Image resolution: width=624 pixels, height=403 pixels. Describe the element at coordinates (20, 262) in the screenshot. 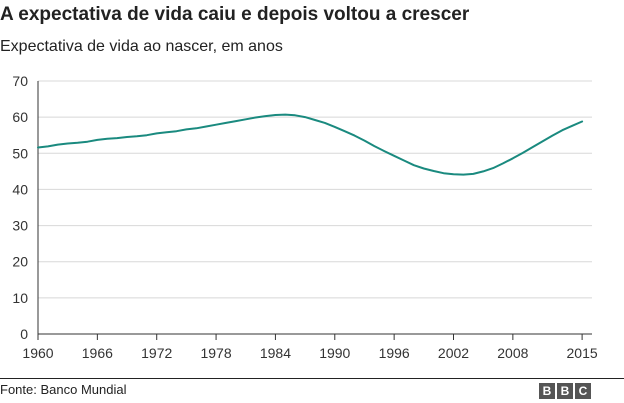

I see `y-tick-label-20: 20` at that location.